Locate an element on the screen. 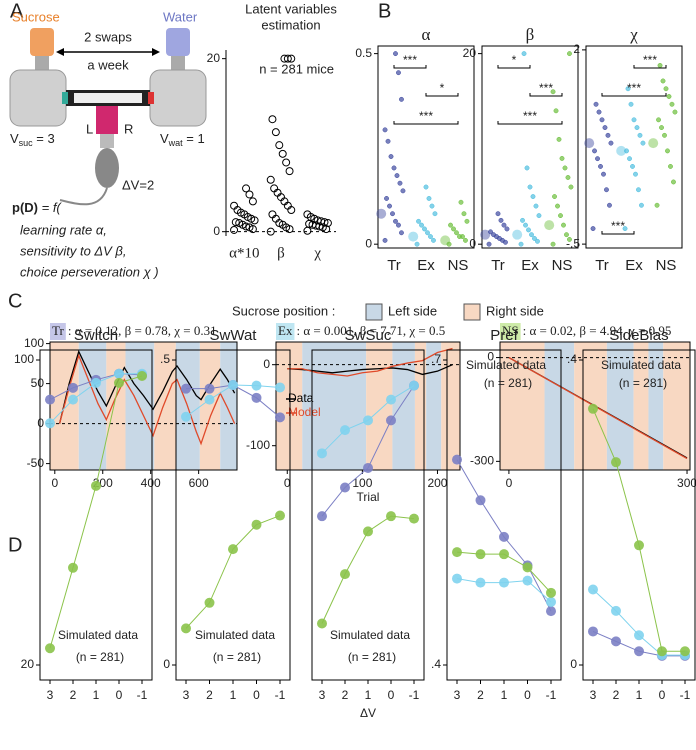  x-tick-label: 100 is located at coordinates (362, 483).